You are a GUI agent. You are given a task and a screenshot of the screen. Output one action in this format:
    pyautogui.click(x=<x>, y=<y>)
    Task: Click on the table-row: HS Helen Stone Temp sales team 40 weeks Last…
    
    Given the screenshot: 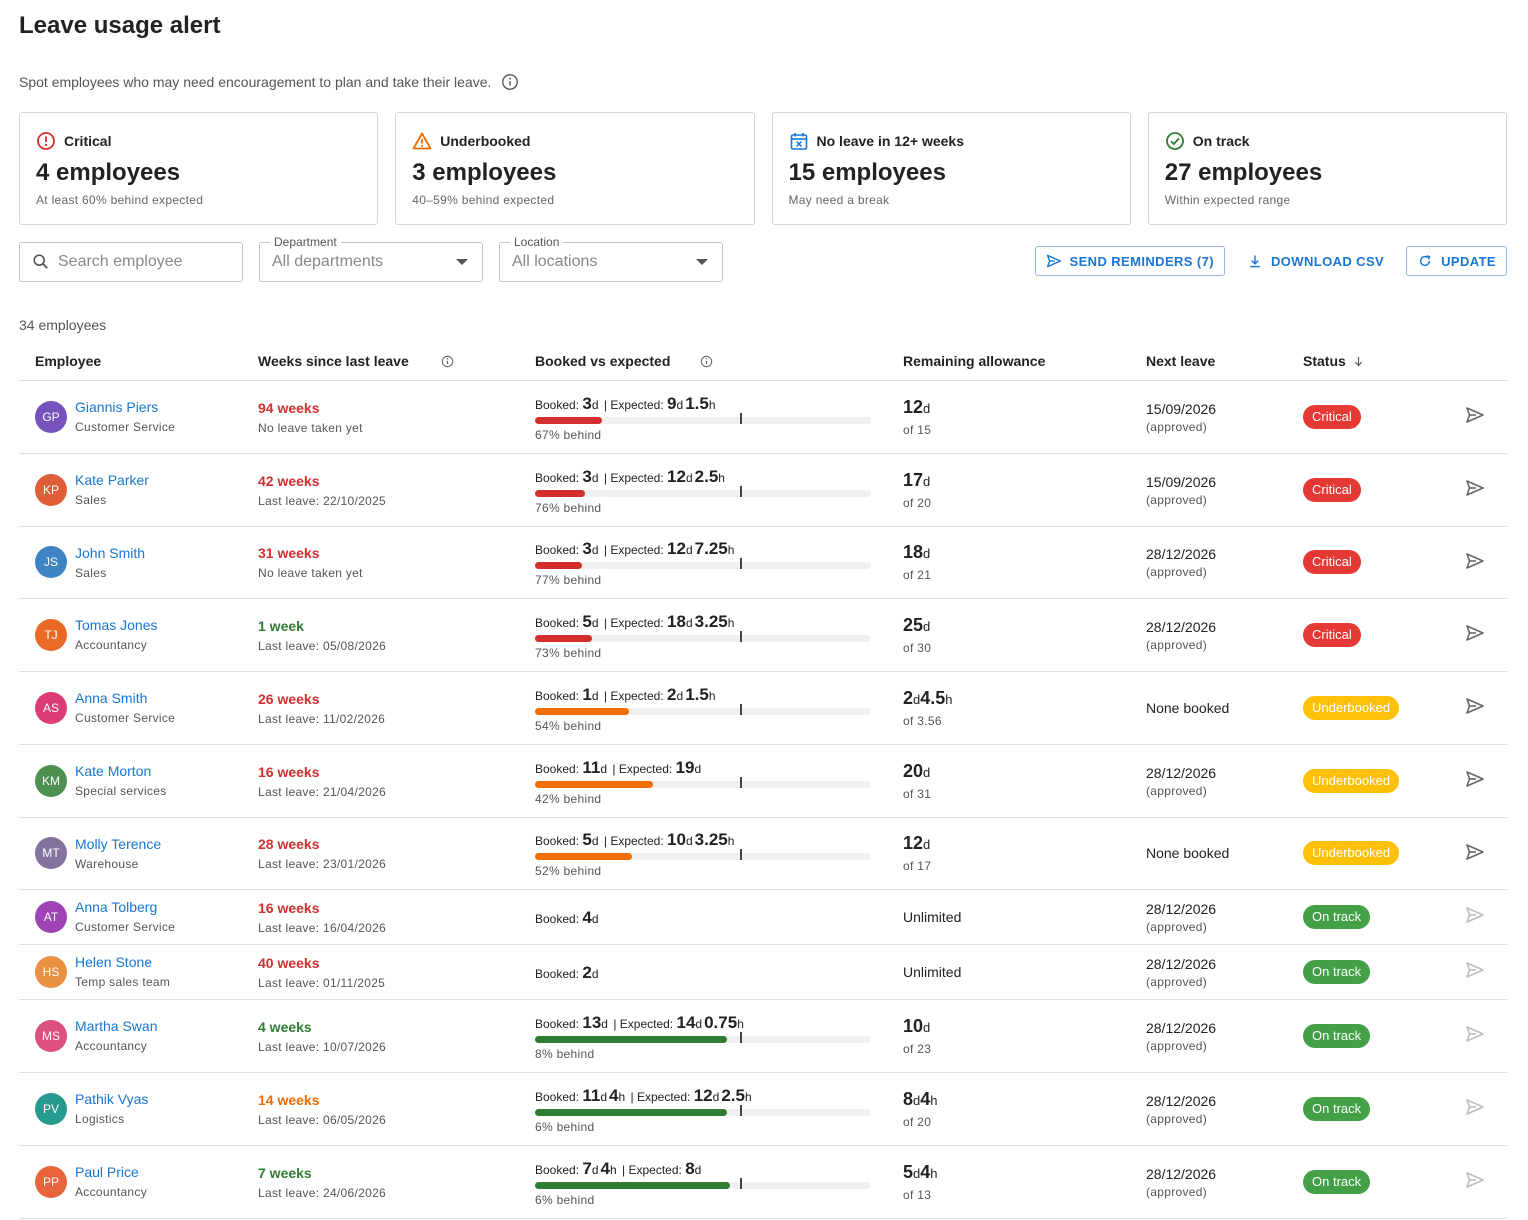 What is the action you would take?
    pyautogui.click(x=763, y=972)
    